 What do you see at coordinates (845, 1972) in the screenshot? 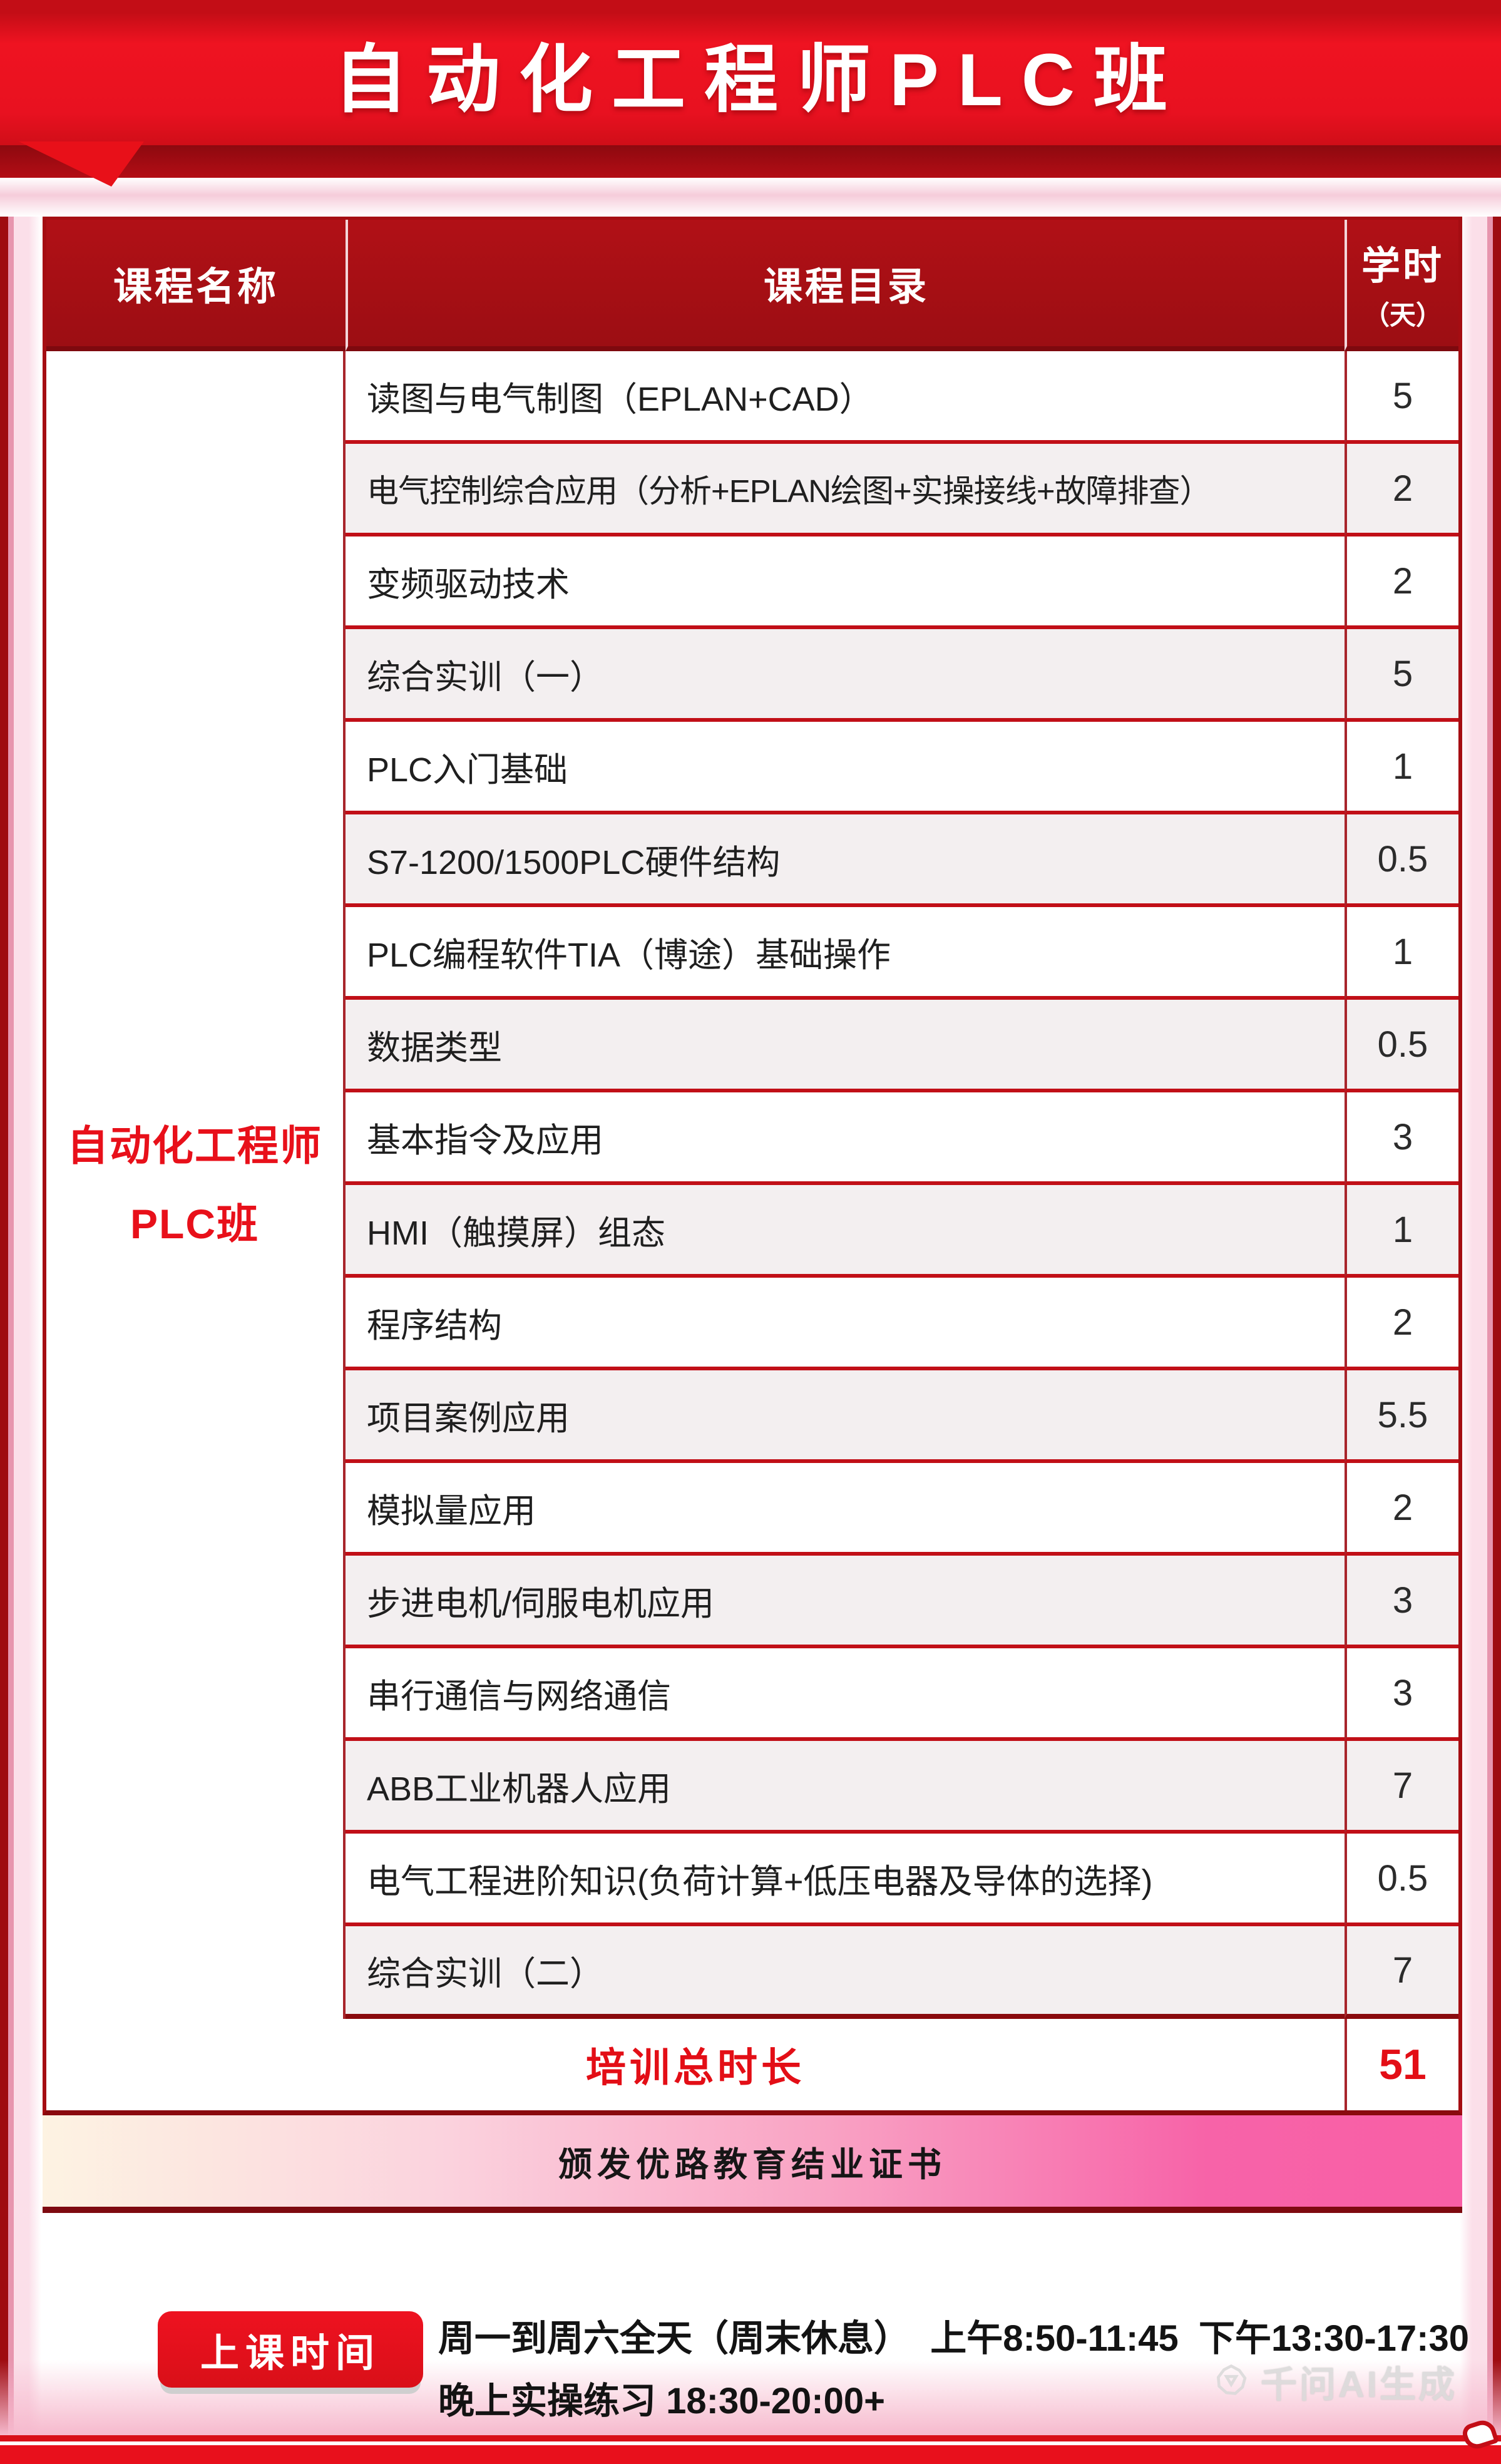
I see `table-row-topic: 综合实训（二）` at bounding box center [845, 1972].